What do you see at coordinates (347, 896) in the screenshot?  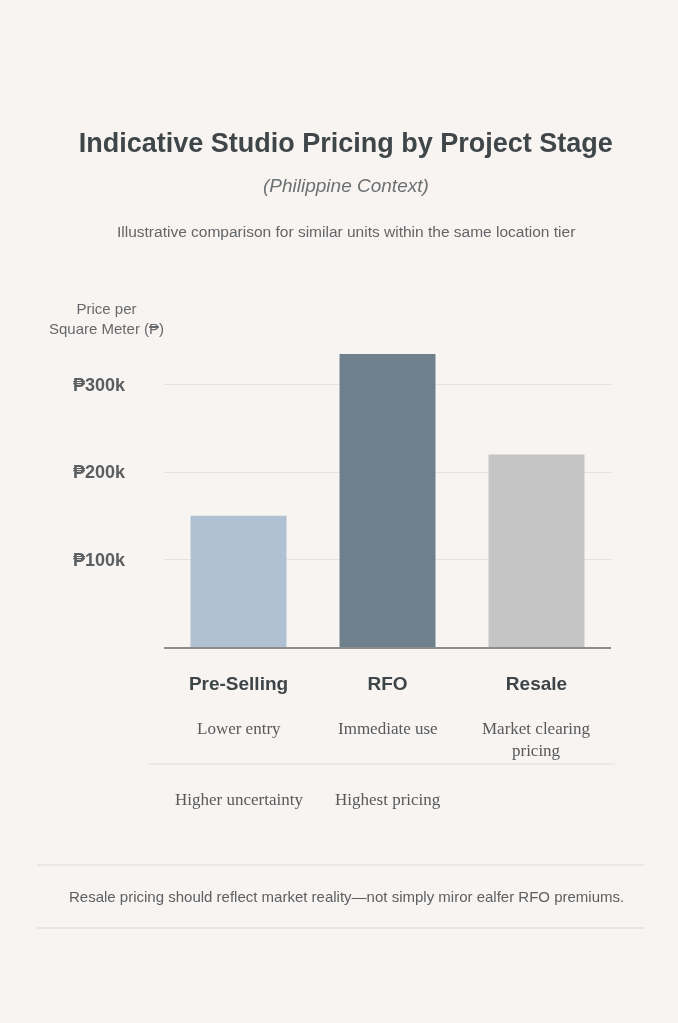 I see `text: Resale pricing should reflect market reality—not simply miror ealfer RFO premiums.` at bounding box center [347, 896].